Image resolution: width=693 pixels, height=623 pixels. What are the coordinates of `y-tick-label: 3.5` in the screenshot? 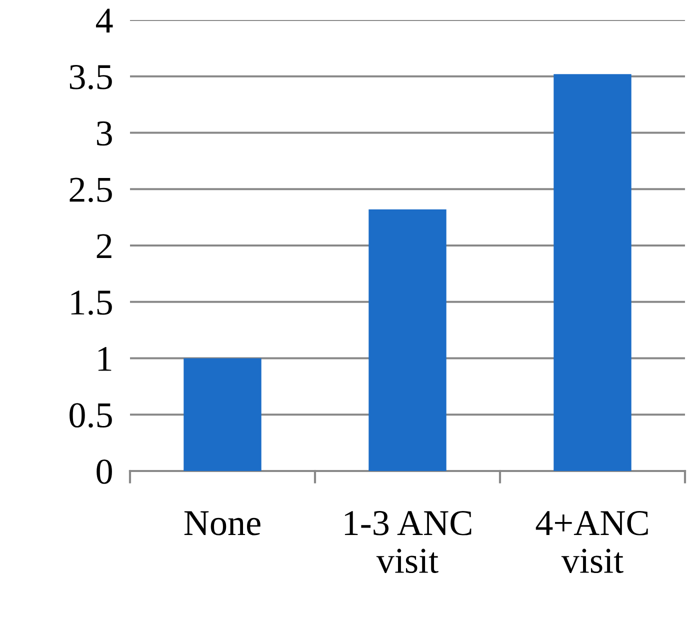 It's located at (91, 77).